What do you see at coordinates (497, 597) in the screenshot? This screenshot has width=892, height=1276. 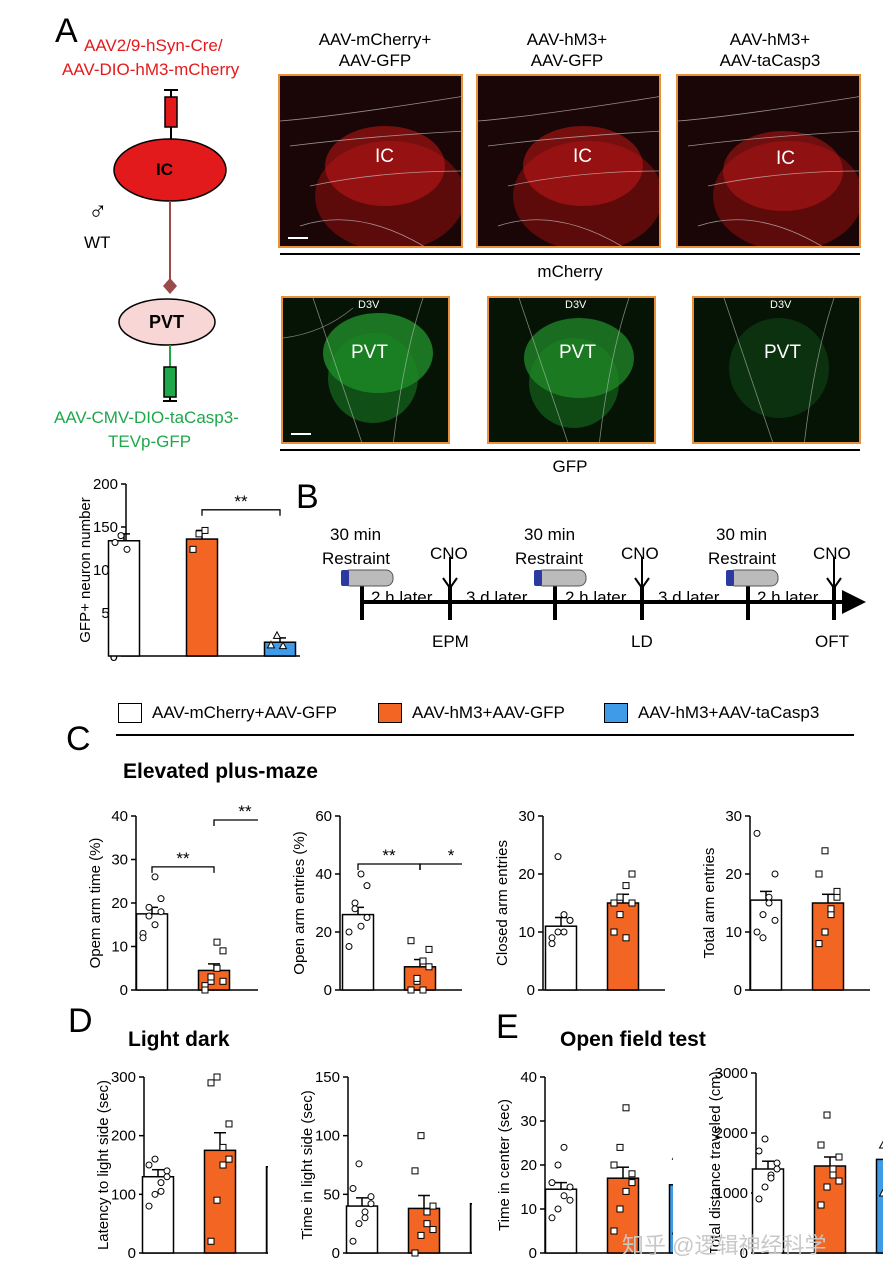 I see `interval-3d-1: 3 d later` at bounding box center [497, 597].